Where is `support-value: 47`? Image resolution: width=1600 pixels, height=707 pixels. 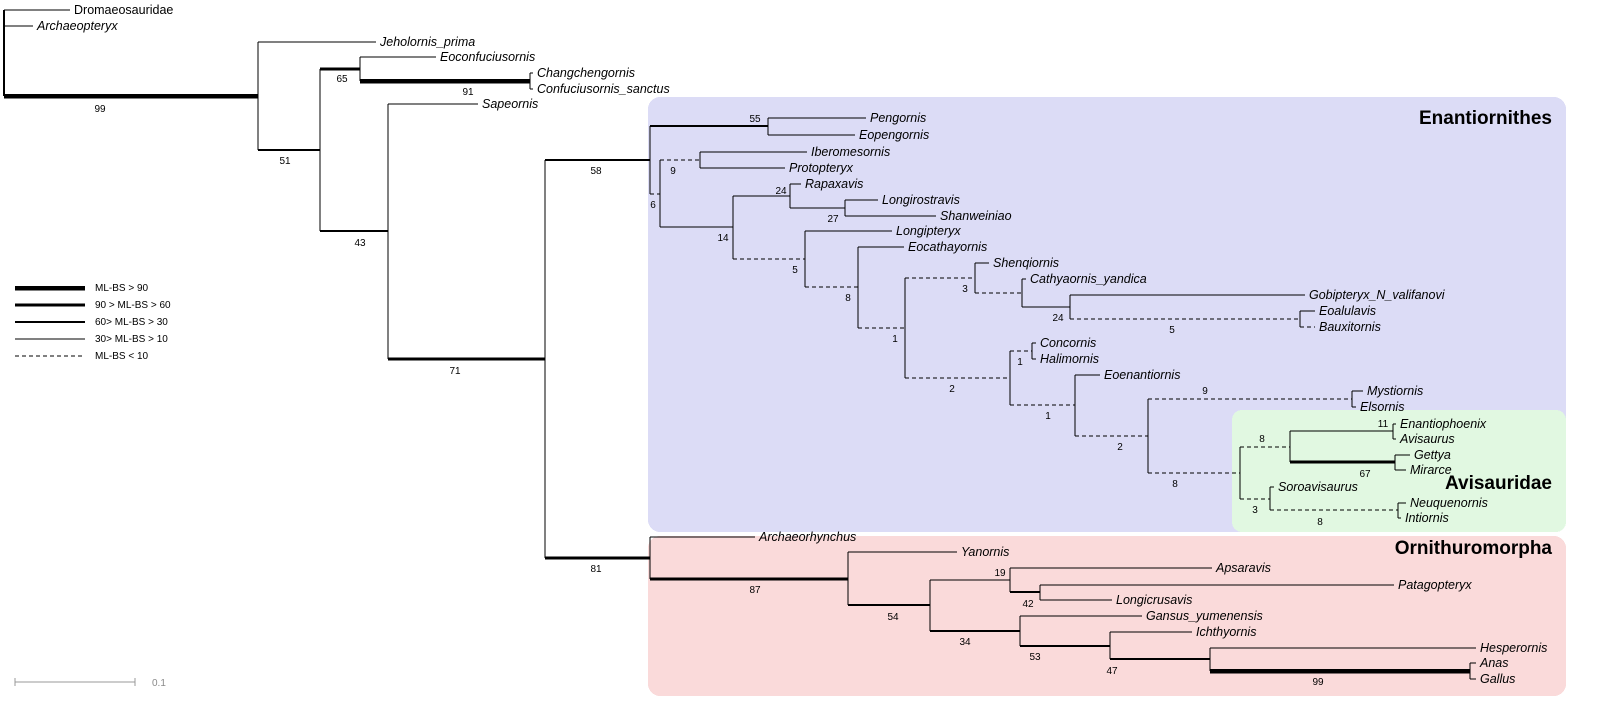
support-value: 47 is located at coordinates (1112, 671).